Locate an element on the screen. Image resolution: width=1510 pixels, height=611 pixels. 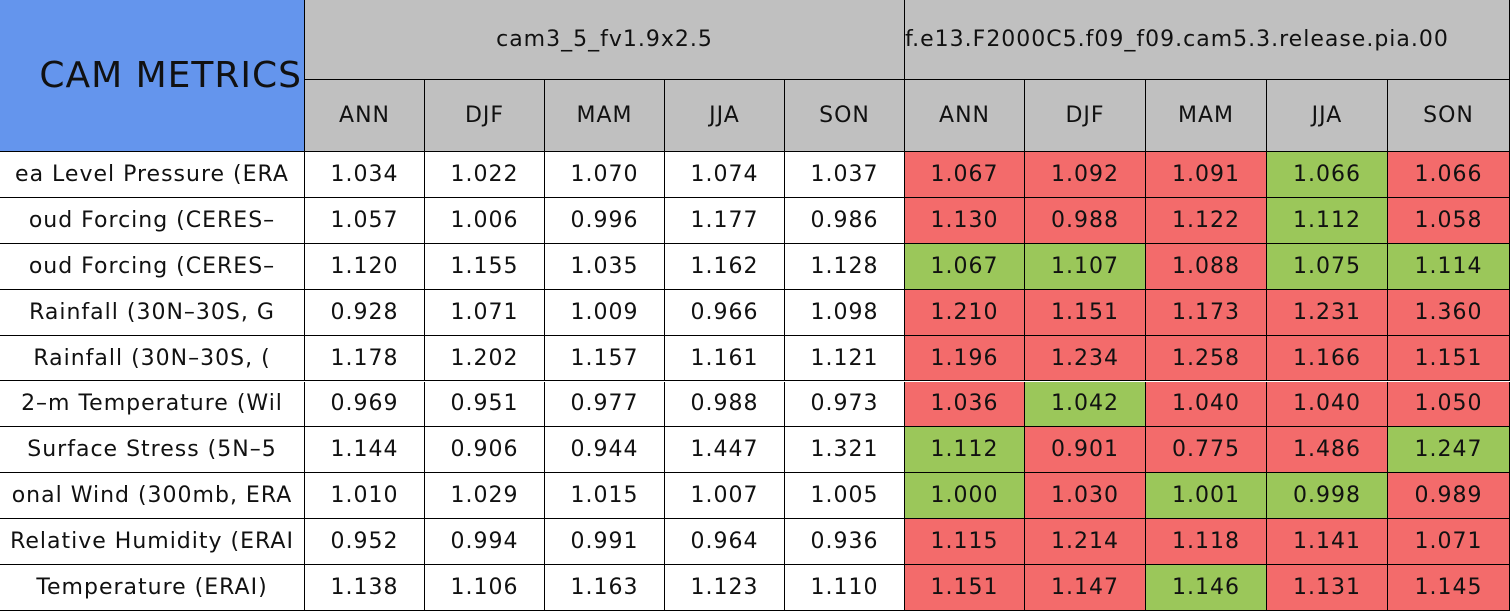
metric-cell: 1.007 is located at coordinates (725, 496).